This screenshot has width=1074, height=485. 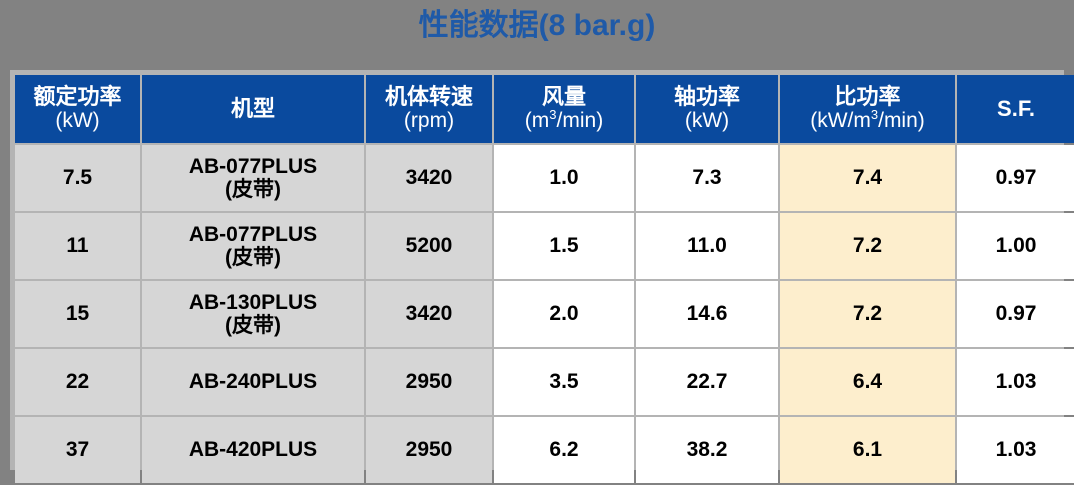 I want to click on column-header-speed: 机体转速 (rpm), so click(x=429, y=109).